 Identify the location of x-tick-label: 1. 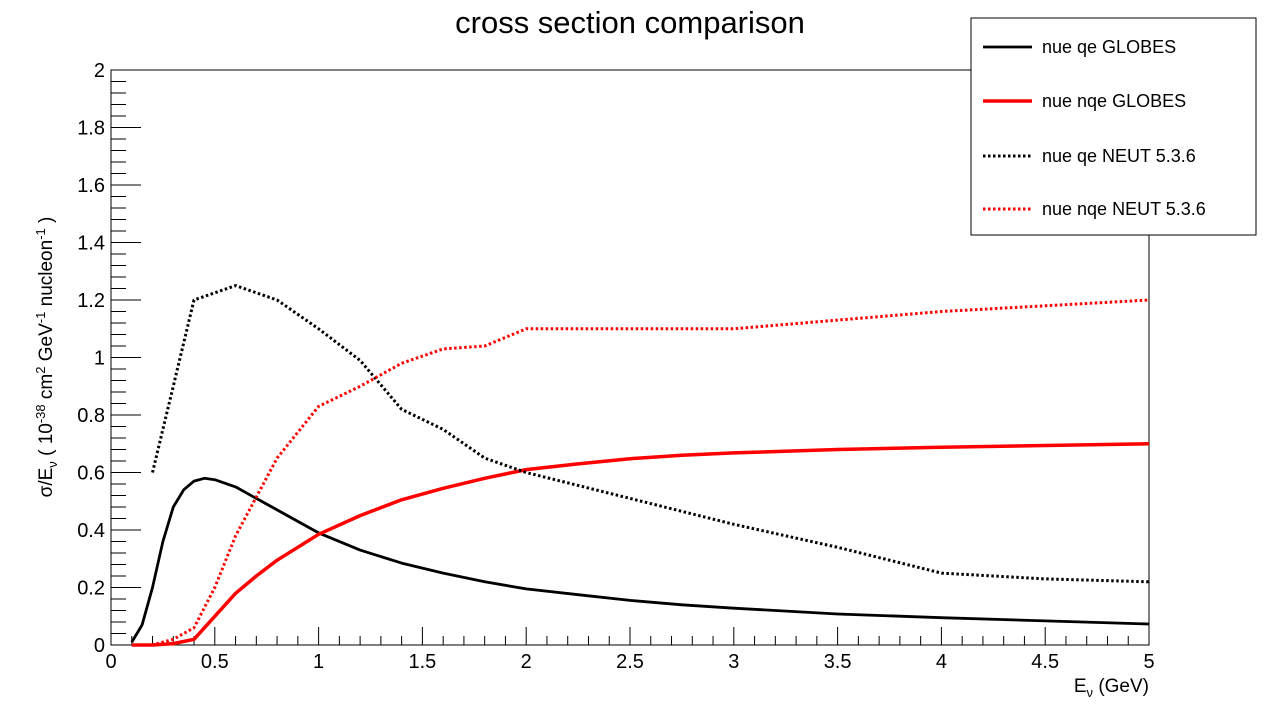
(318, 662).